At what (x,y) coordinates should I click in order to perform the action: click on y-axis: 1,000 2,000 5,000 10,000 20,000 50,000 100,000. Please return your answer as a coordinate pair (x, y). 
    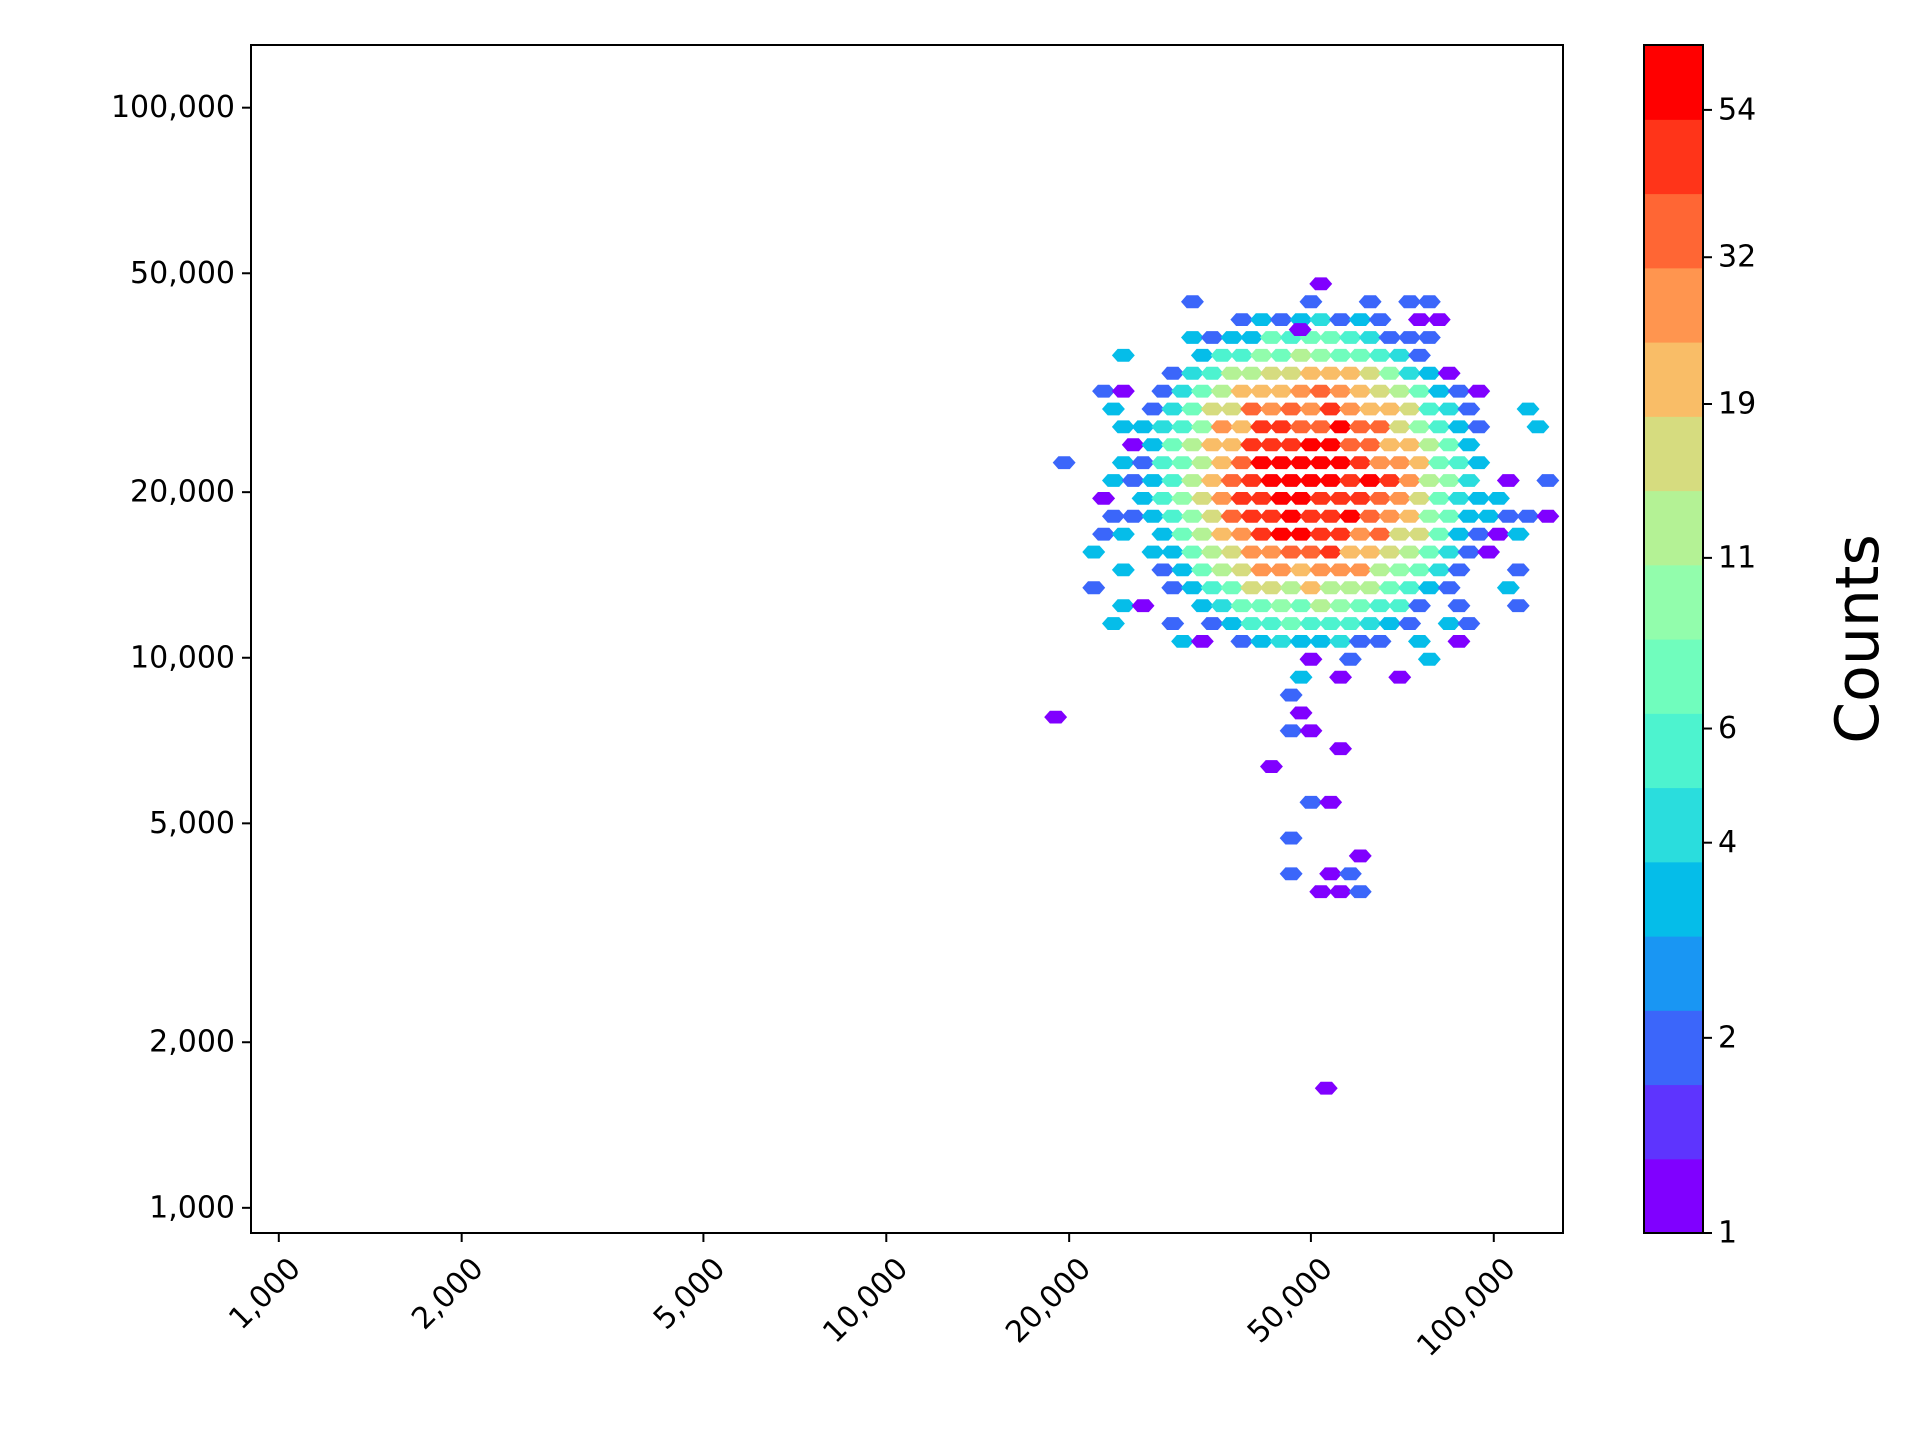
    Looking at the image, I should click on (181, 657).